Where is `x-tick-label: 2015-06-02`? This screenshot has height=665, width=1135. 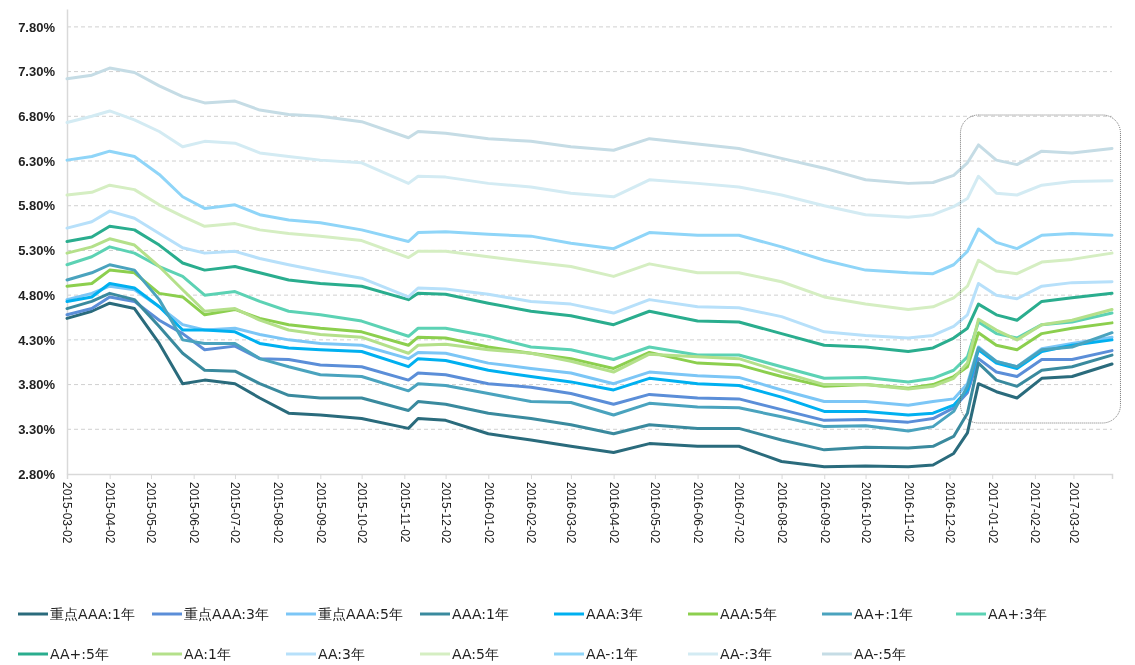 x-tick-label: 2015-06-02 is located at coordinates (193, 513).